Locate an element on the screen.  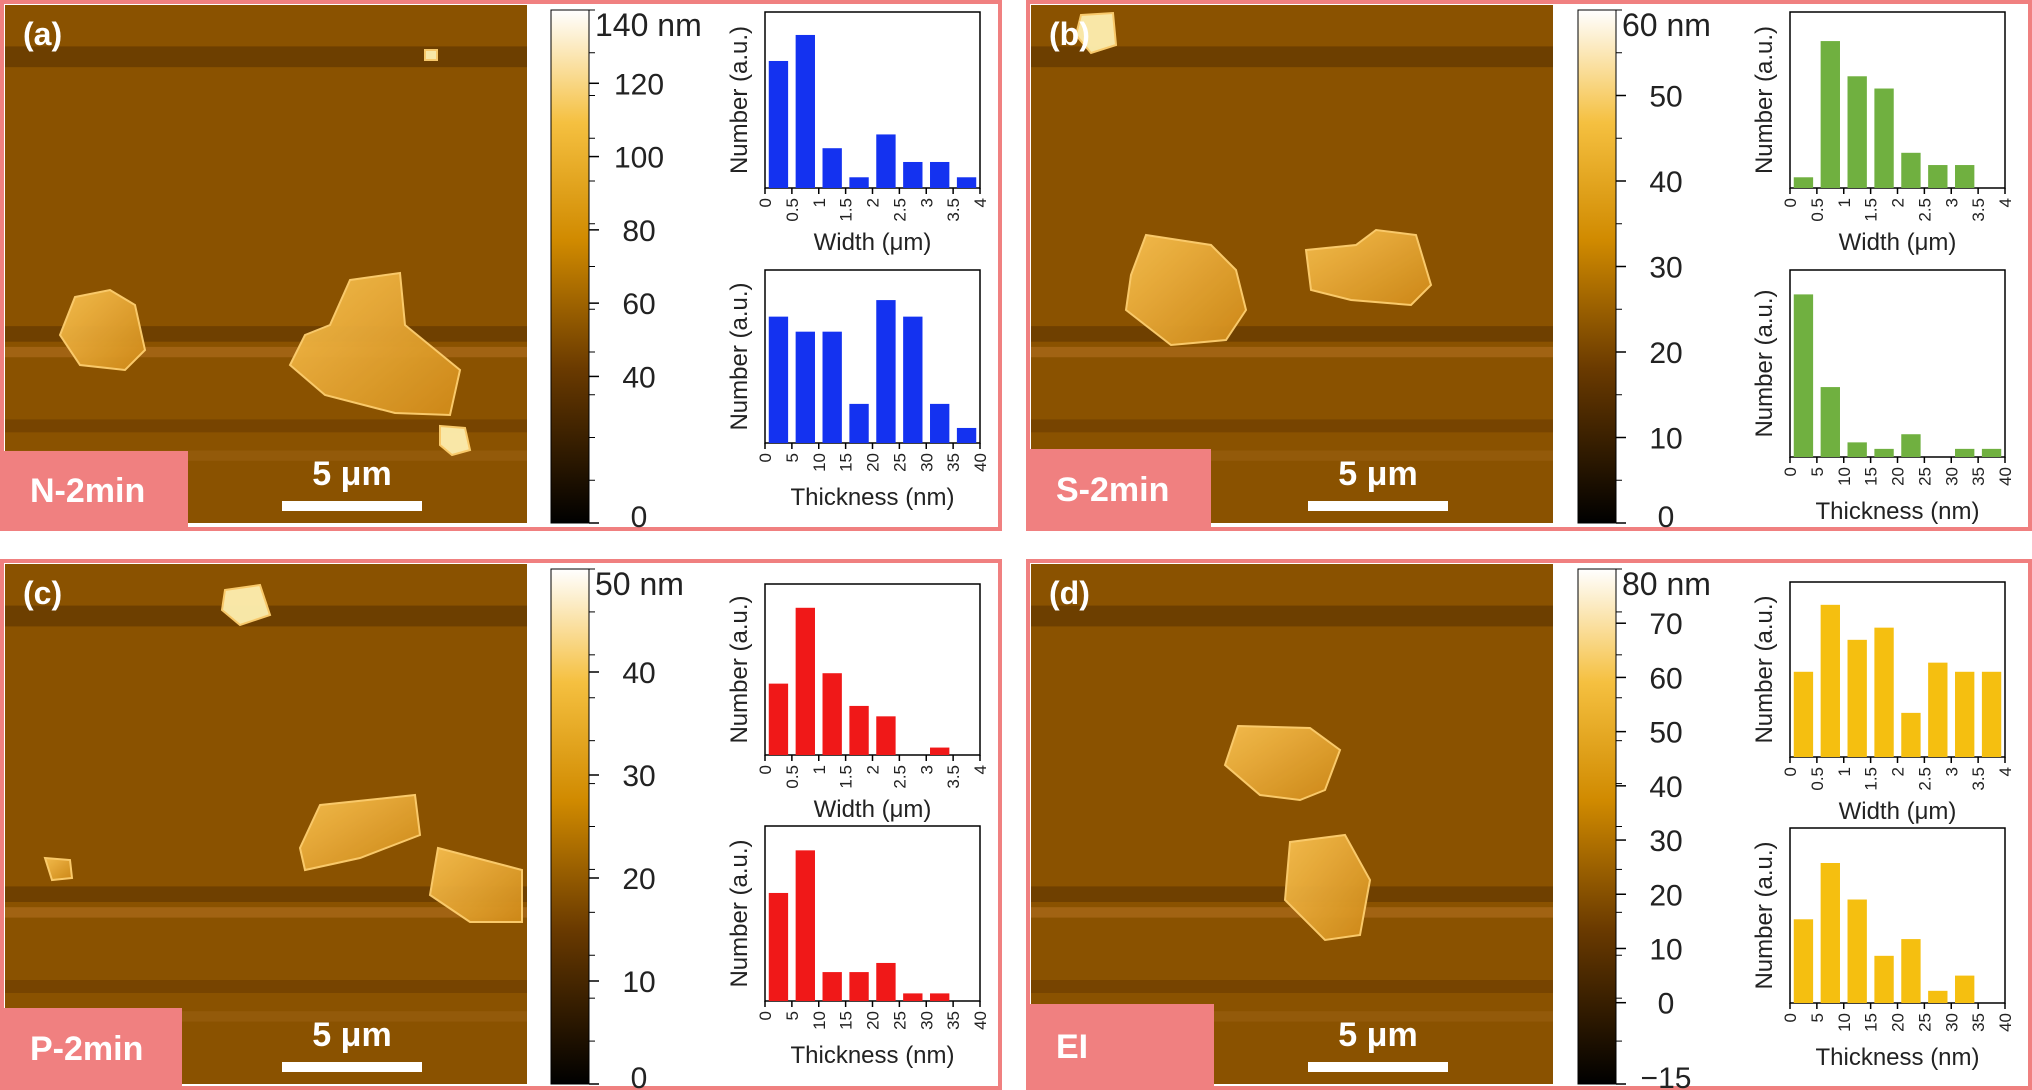
sample-tag is located at coordinates (1119, 489).